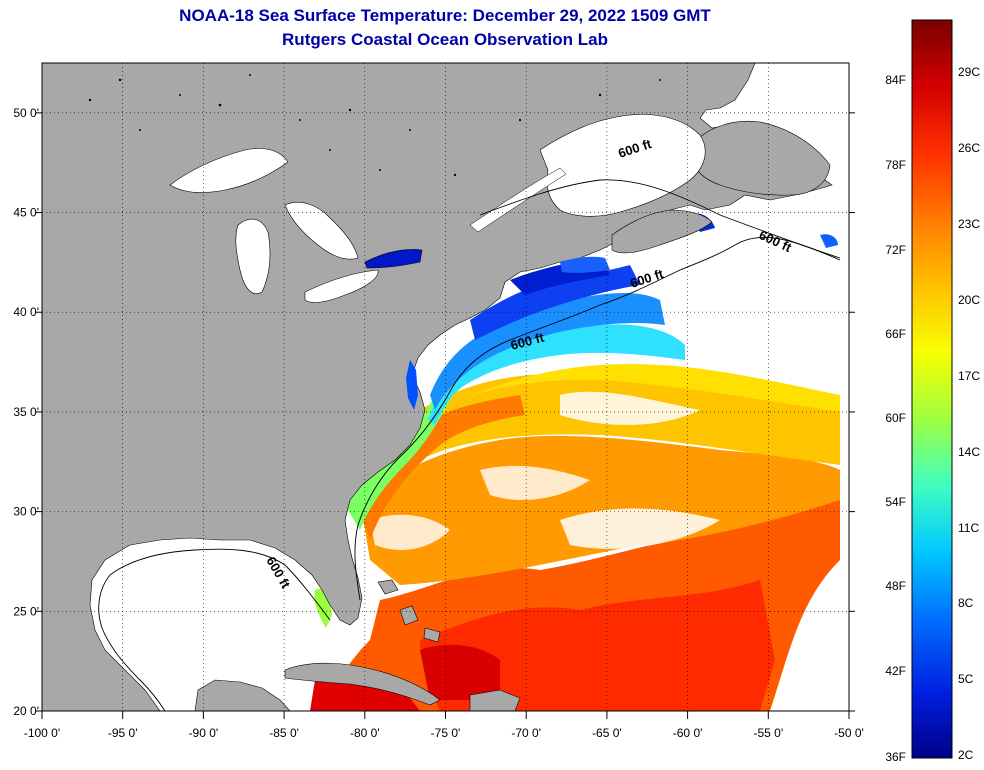  What do you see at coordinates (412, 385) in the screenshot?
I see `chesapeake-bay` at bounding box center [412, 385].